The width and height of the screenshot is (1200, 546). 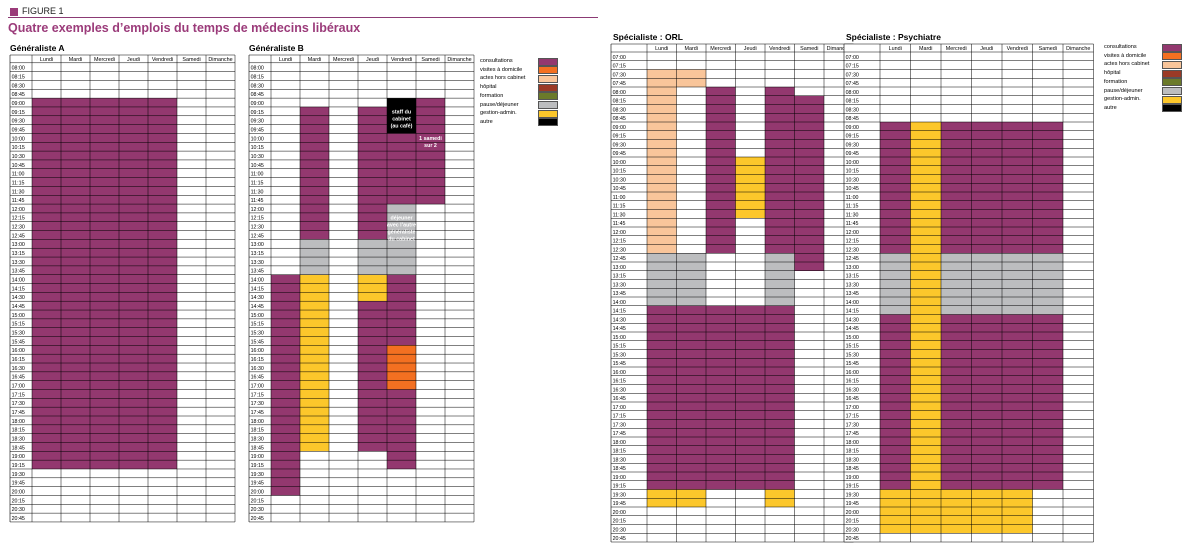 I want to click on time-label: 10:30, so click(x=852, y=180).